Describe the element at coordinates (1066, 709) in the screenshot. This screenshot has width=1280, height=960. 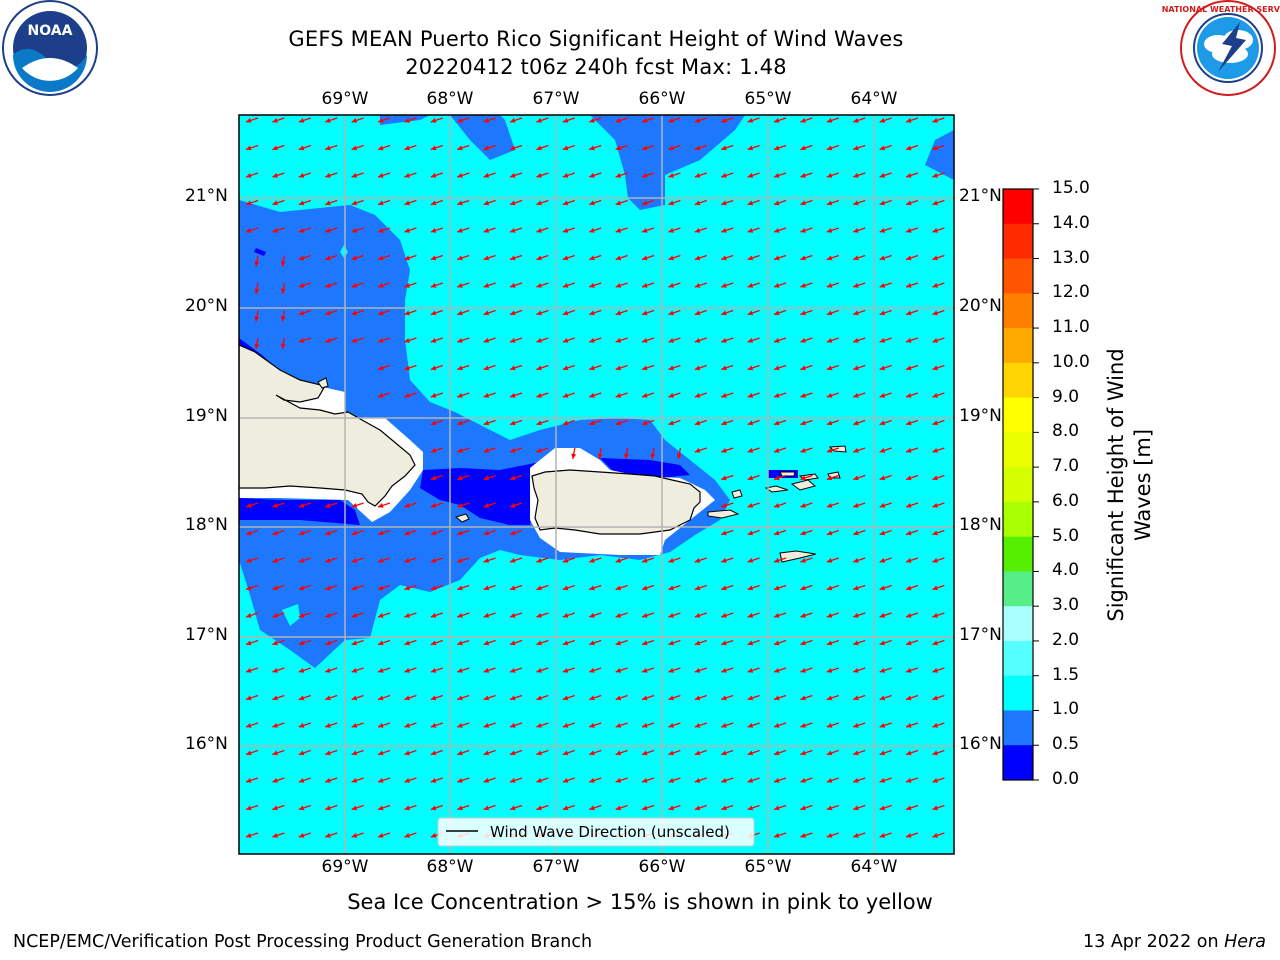
I see `colorbar-tick-label: 1.0` at that location.